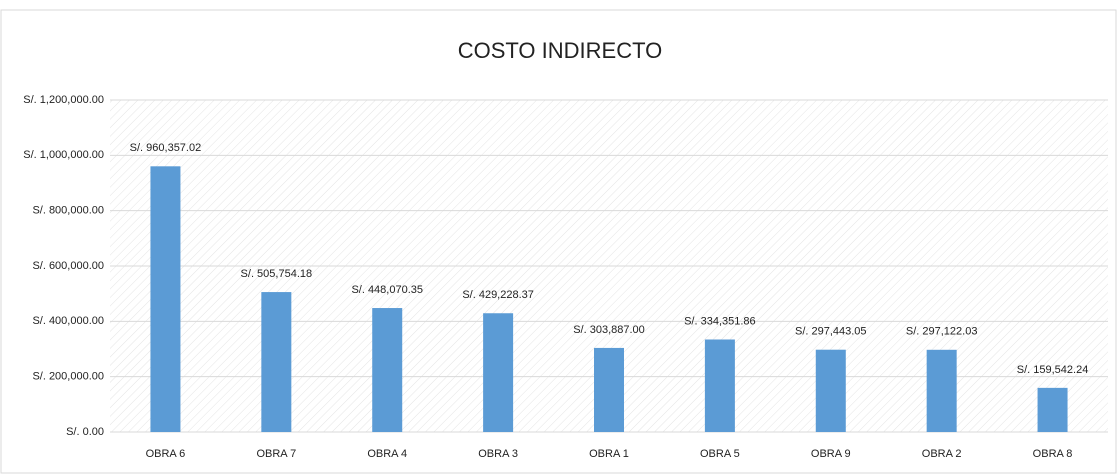 The width and height of the screenshot is (1118, 475). Describe the element at coordinates (498, 295) in the screenshot. I see `data-label: S/. 429,228.37` at that location.